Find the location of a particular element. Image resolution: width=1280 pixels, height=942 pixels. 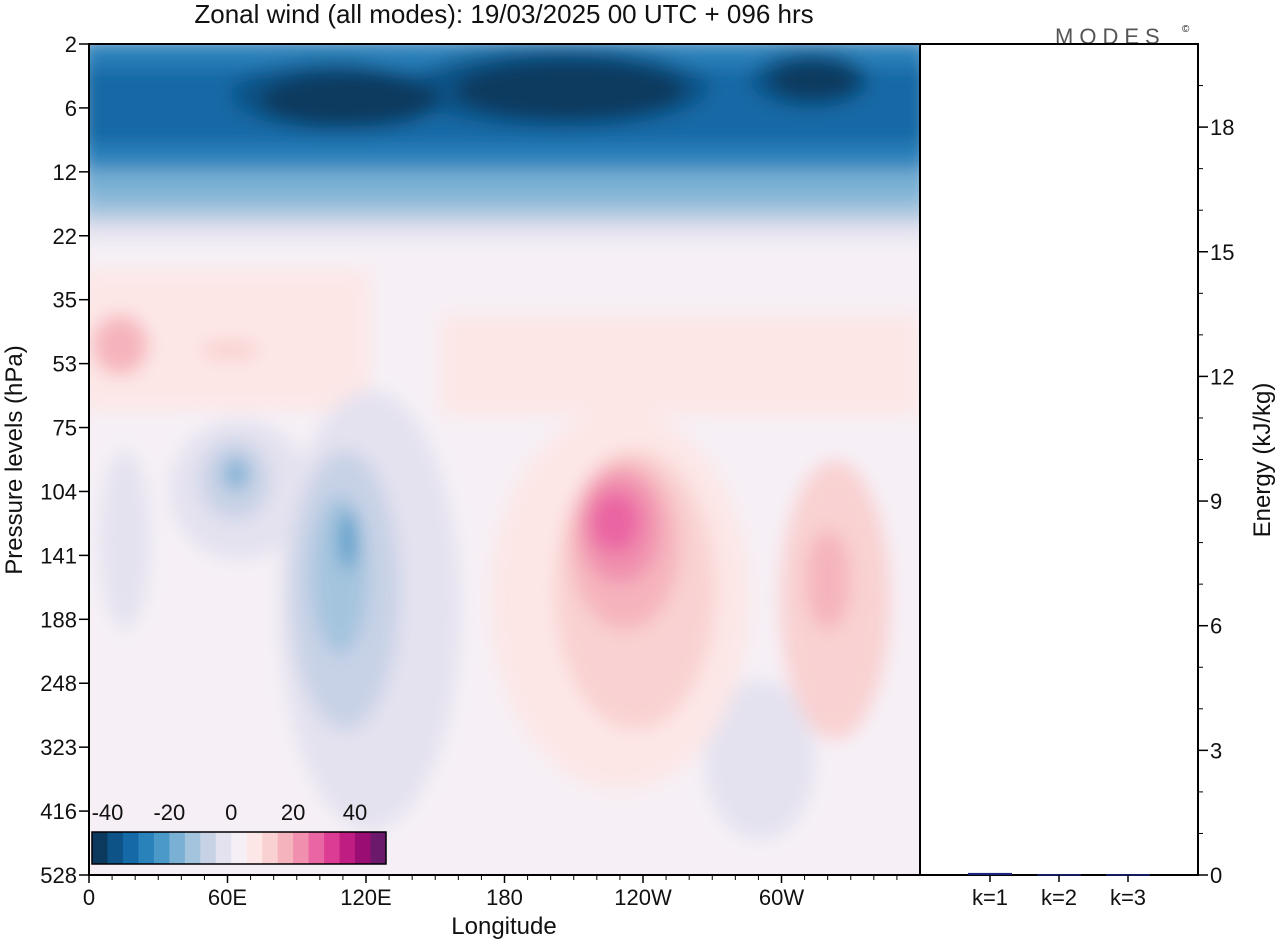

x-tick-label: 180 is located at coordinates (504, 897).